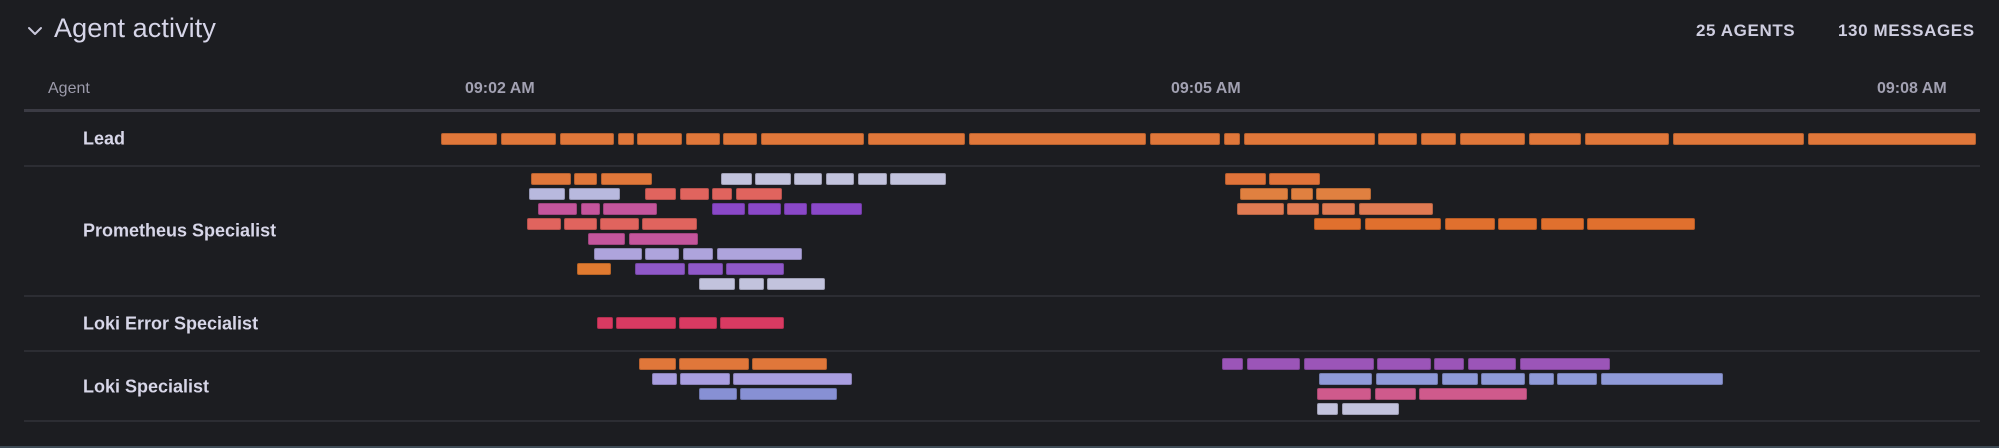  I want to click on section-title: Agent activity, so click(135, 28).